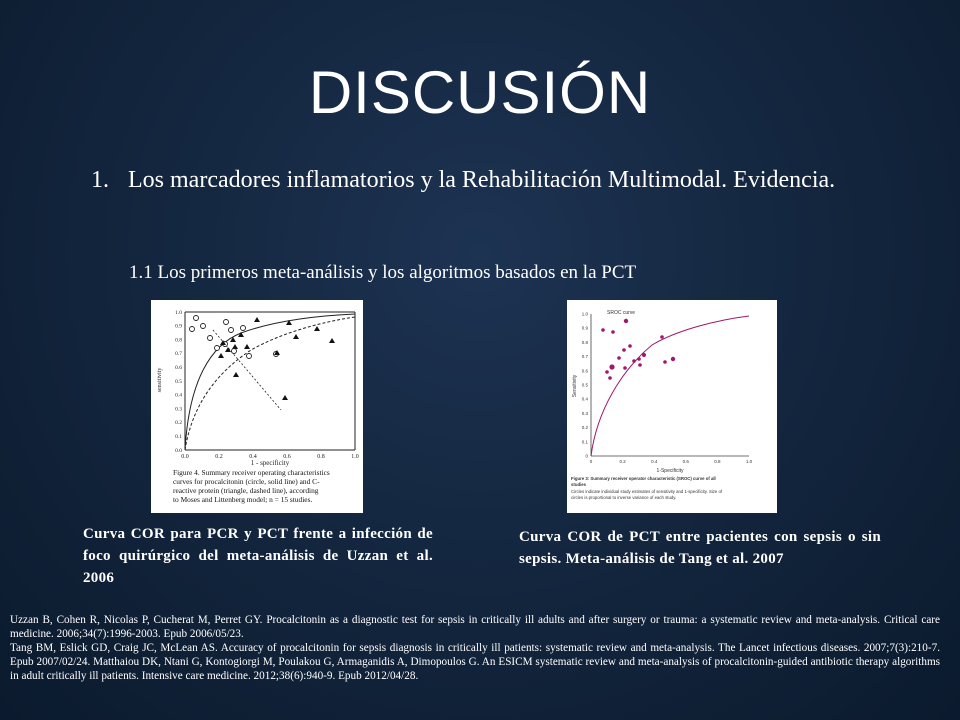 Image resolution: width=960 pixels, height=720 pixels. Describe the element at coordinates (622, 461) in the screenshot. I see `fig2-xticks-label: 0.2` at that location.